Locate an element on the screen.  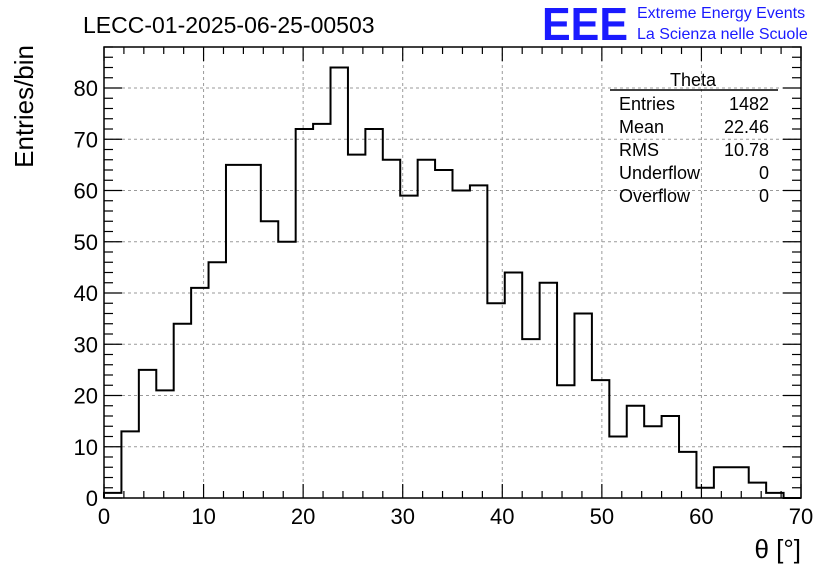
x-tick-label: 0 is located at coordinates (104, 516).